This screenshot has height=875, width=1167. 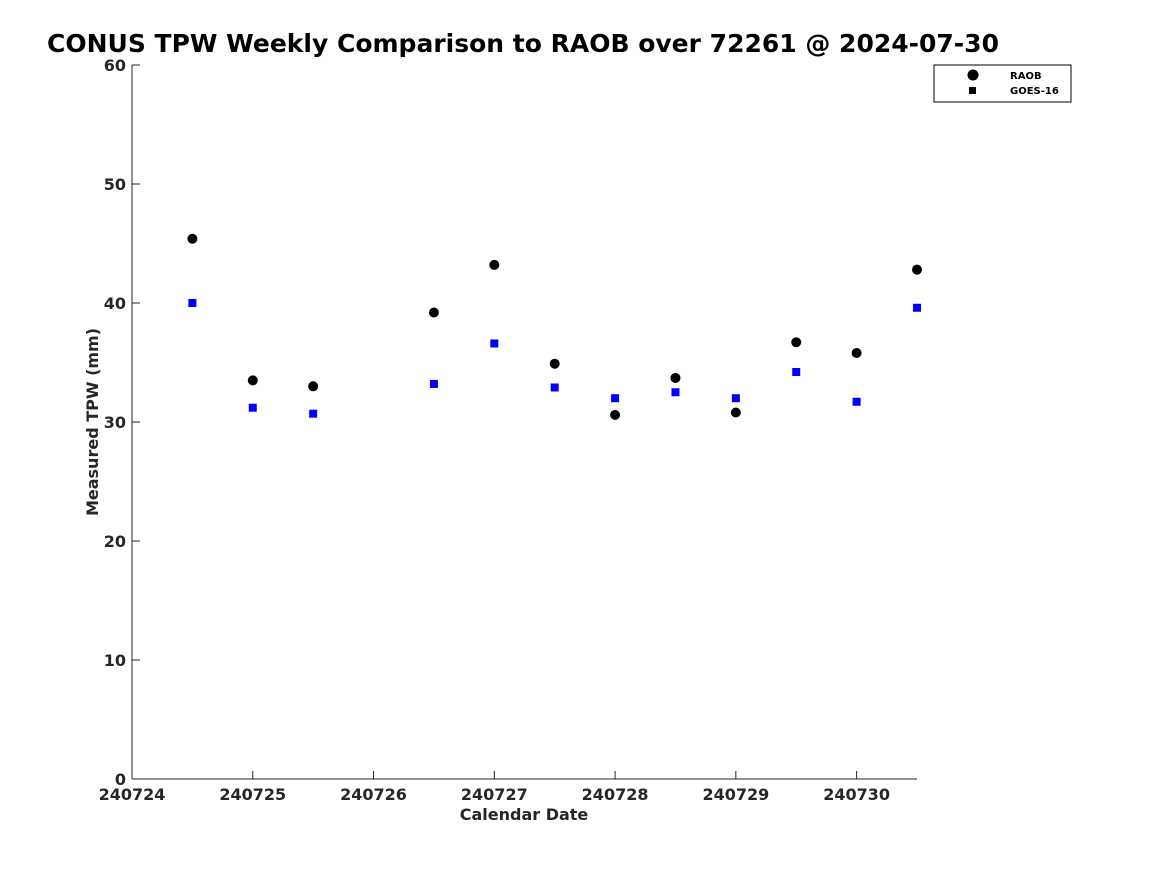 What do you see at coordinates (115, 303) in the screenshot?
I see `y-tick-label: 40` at bounding box center [115, 303].